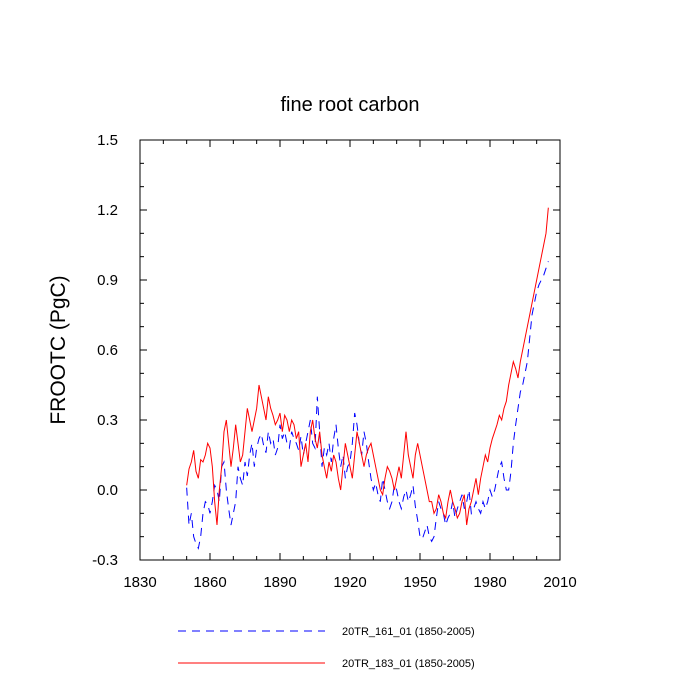 This screenshot has height=700, width=700. I want to click on y-tick-label: -0.3, so click(105, 560).